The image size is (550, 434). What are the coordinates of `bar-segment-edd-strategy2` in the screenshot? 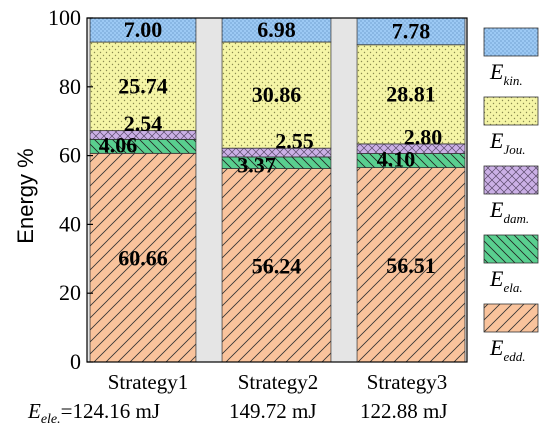 It's located at (276, 265).